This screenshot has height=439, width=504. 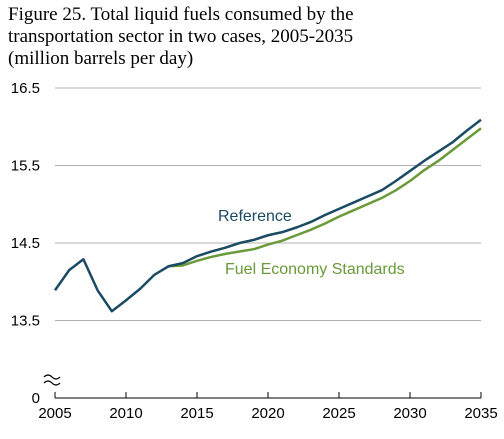 I want to click on y-tick-label: 15.5, so click(x=25, y=166).